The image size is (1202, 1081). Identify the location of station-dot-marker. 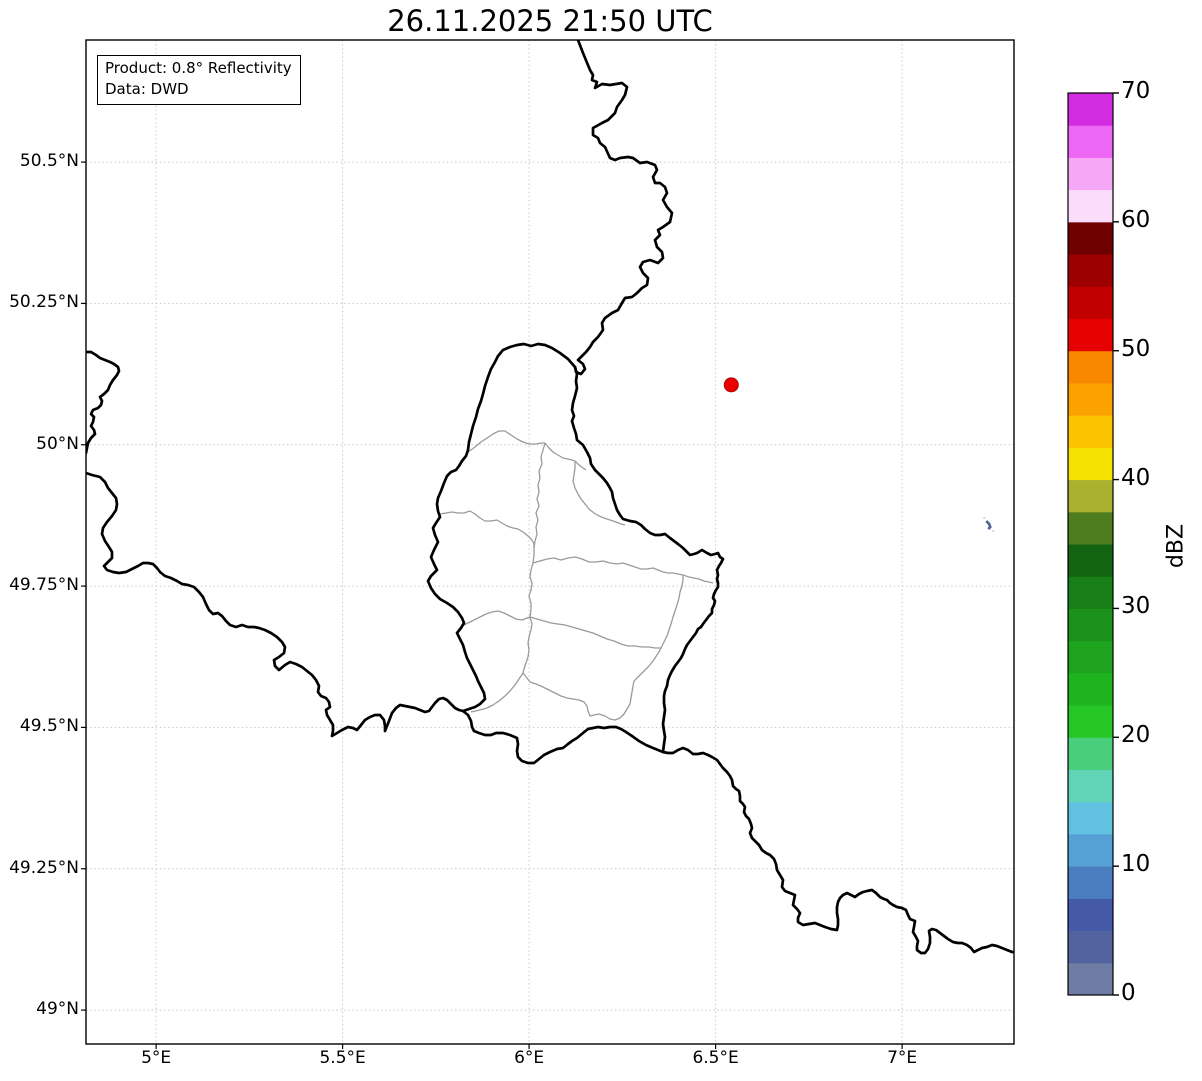
(731, 385).